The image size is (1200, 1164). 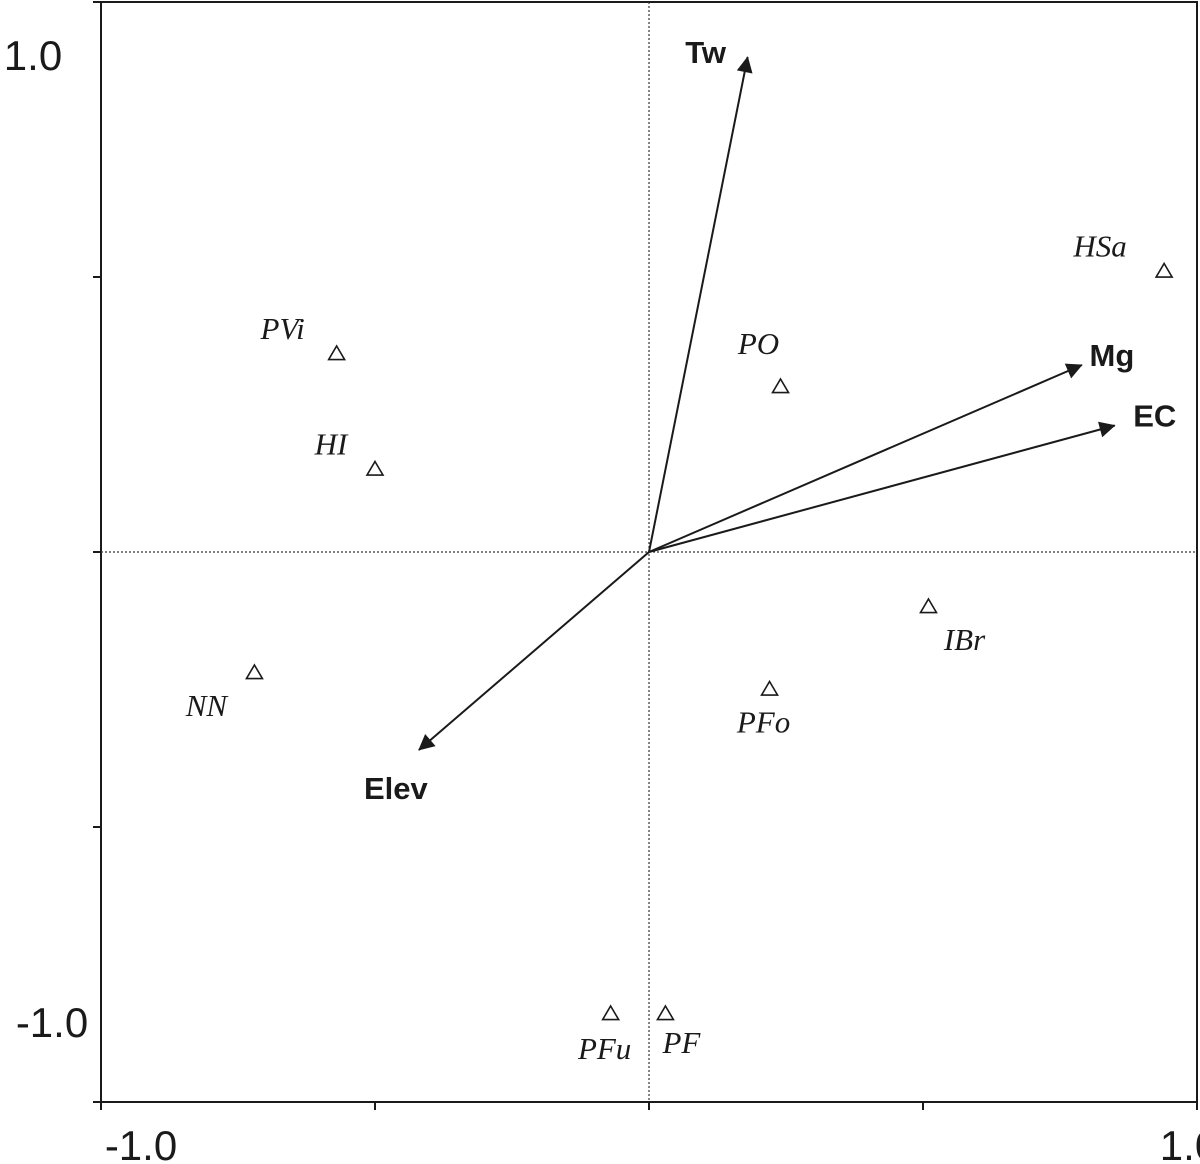 I want to click on sample-hi: HI, so click(x=349, y=451).